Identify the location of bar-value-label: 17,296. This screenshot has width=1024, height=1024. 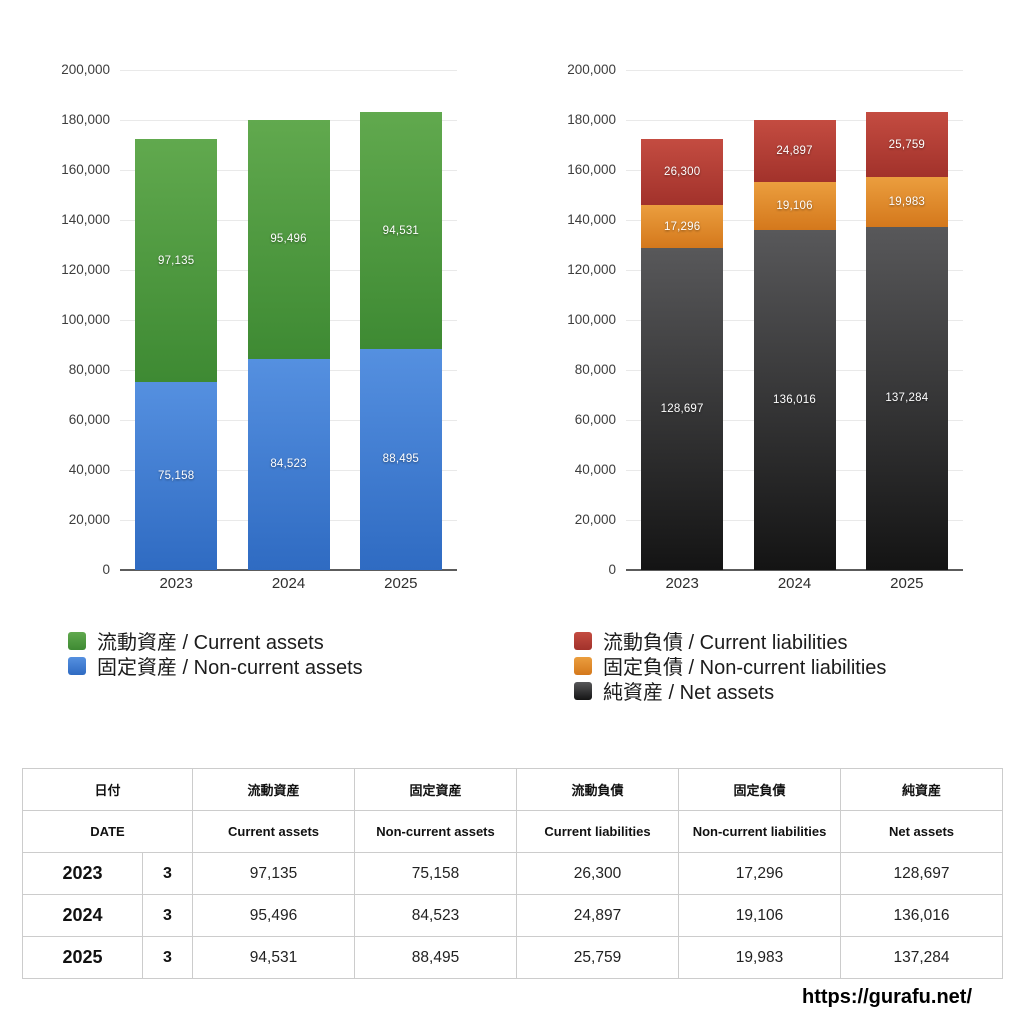
(682, 226).